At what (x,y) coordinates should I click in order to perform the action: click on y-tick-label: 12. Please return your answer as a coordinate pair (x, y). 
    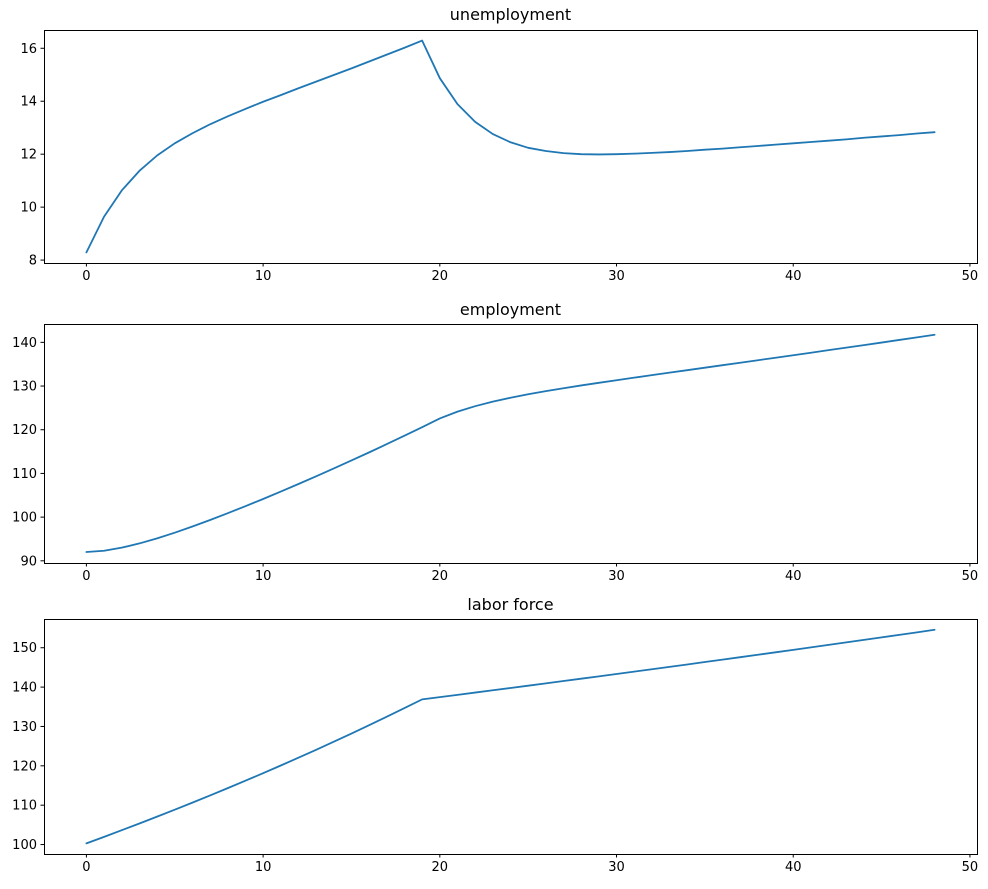
    Looking at the image, I should click on (28, 155).